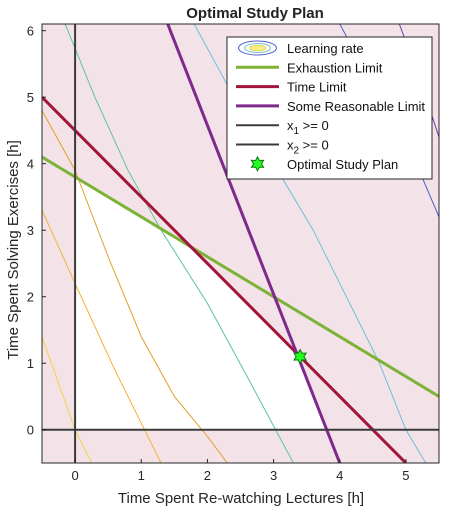  I want to click on legend-entry: Some Reasonable Limit, so click(330, 106).